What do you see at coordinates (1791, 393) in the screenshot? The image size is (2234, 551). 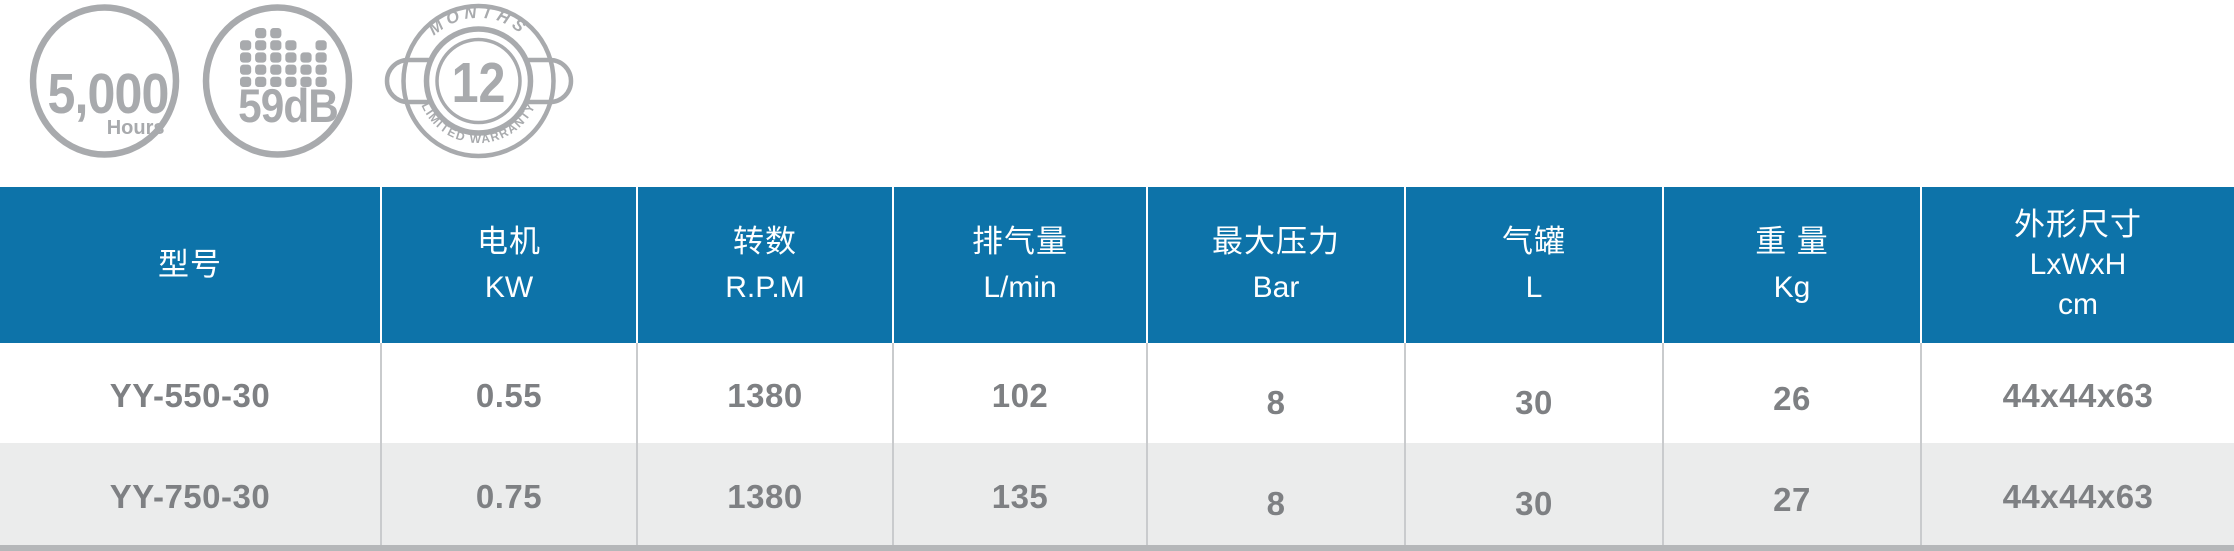 I see `cell-weight: 26` at bounding box center [1791, 393].